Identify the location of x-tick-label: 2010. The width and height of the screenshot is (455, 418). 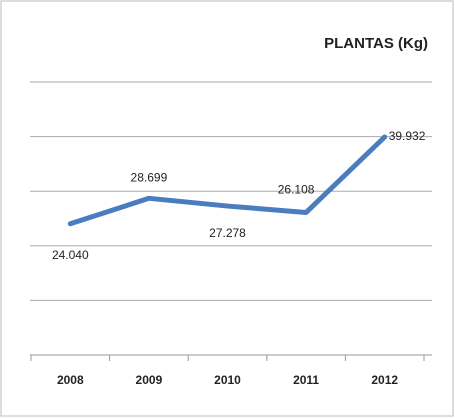
(227, 380).